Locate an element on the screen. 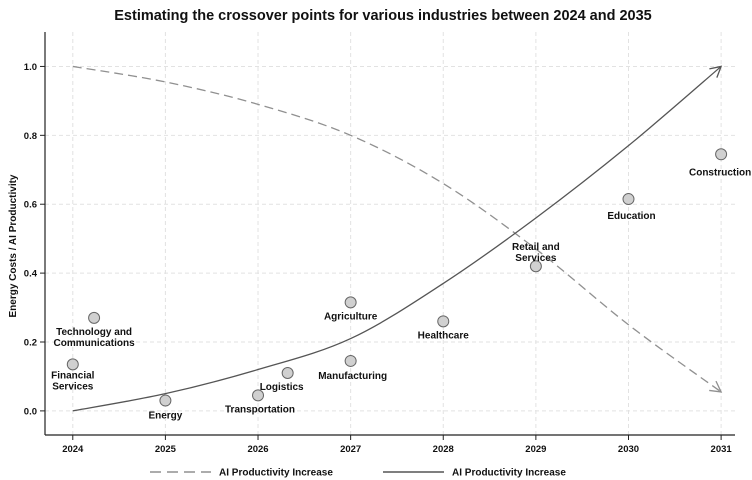 This screenshot has height=480, width=752. point-label: Logistics is located at coordinates (282, 387).